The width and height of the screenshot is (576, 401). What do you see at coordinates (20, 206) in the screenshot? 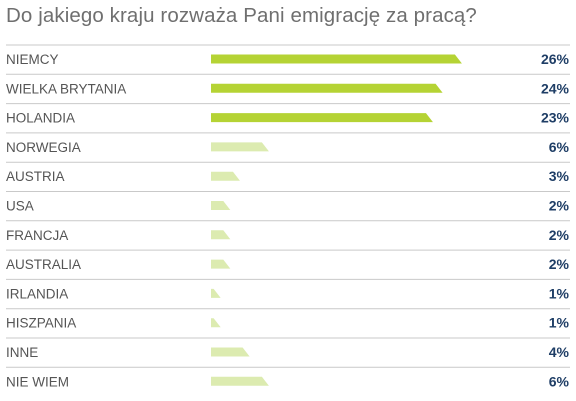
I see `category-label: USA` at bounding box center [20, 206].